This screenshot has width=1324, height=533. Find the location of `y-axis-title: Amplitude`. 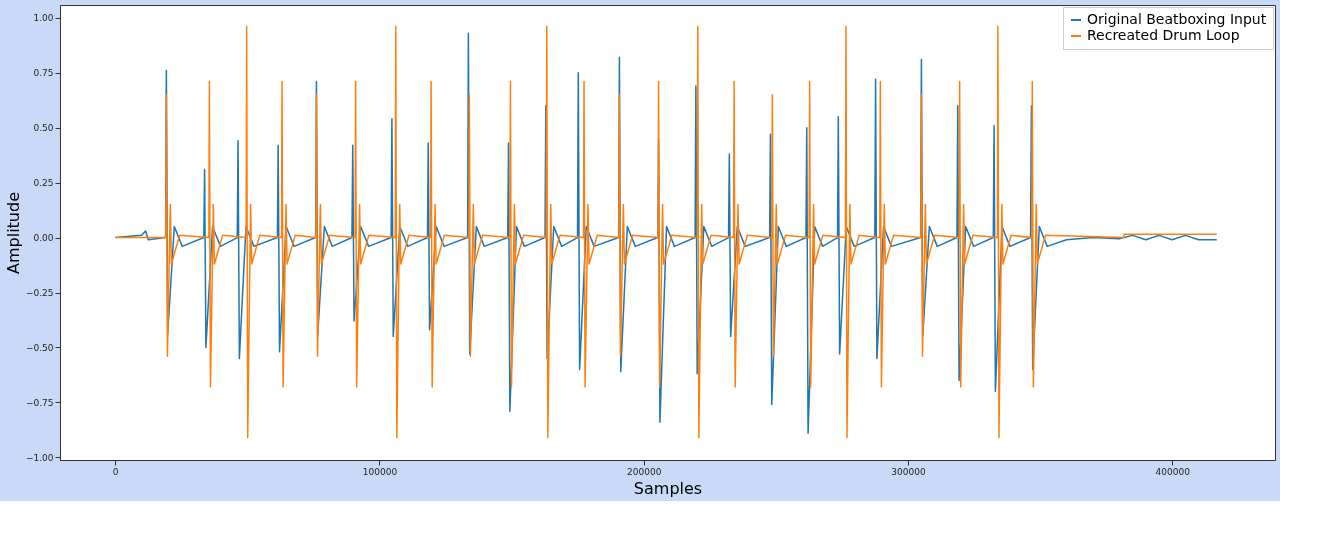

y-axis-title: Amplitude is located at coordinates (13, 233).